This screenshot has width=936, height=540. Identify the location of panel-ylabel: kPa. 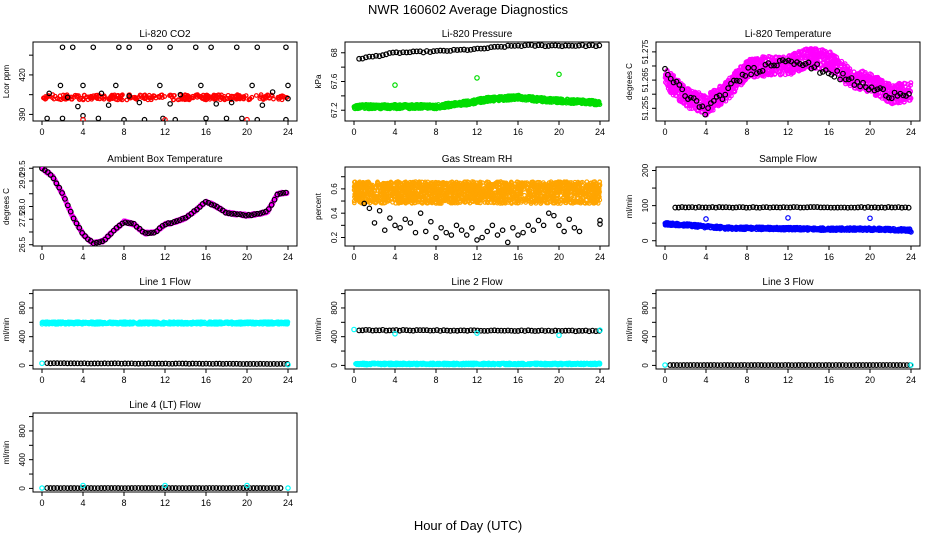
(318, 81).